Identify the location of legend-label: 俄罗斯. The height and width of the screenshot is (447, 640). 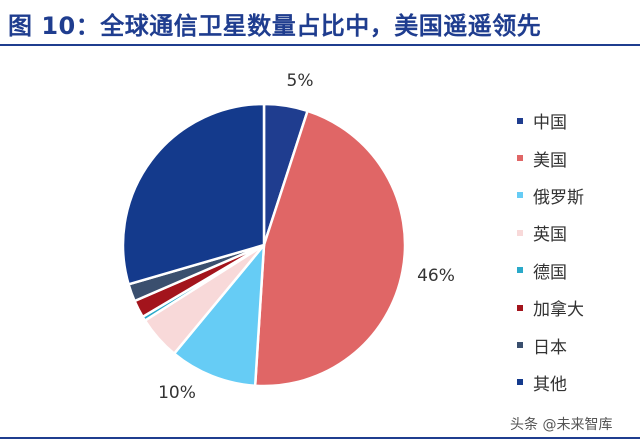
(558, 197).